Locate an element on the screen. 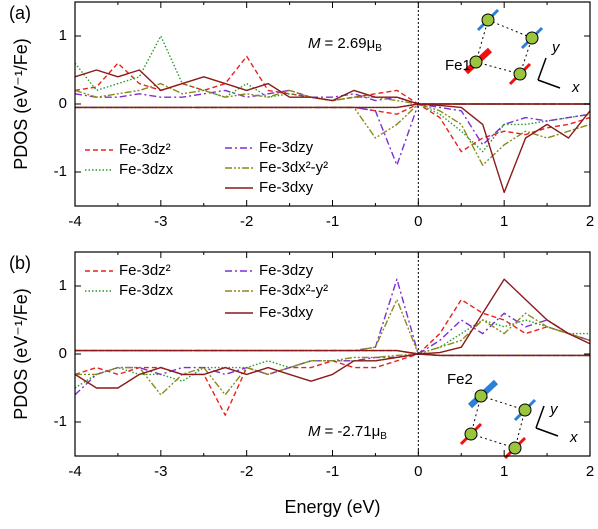 This screenshot has width=598, height=529. magnetic-moment: M = 2.69μB is located at coordinates (345, 44).